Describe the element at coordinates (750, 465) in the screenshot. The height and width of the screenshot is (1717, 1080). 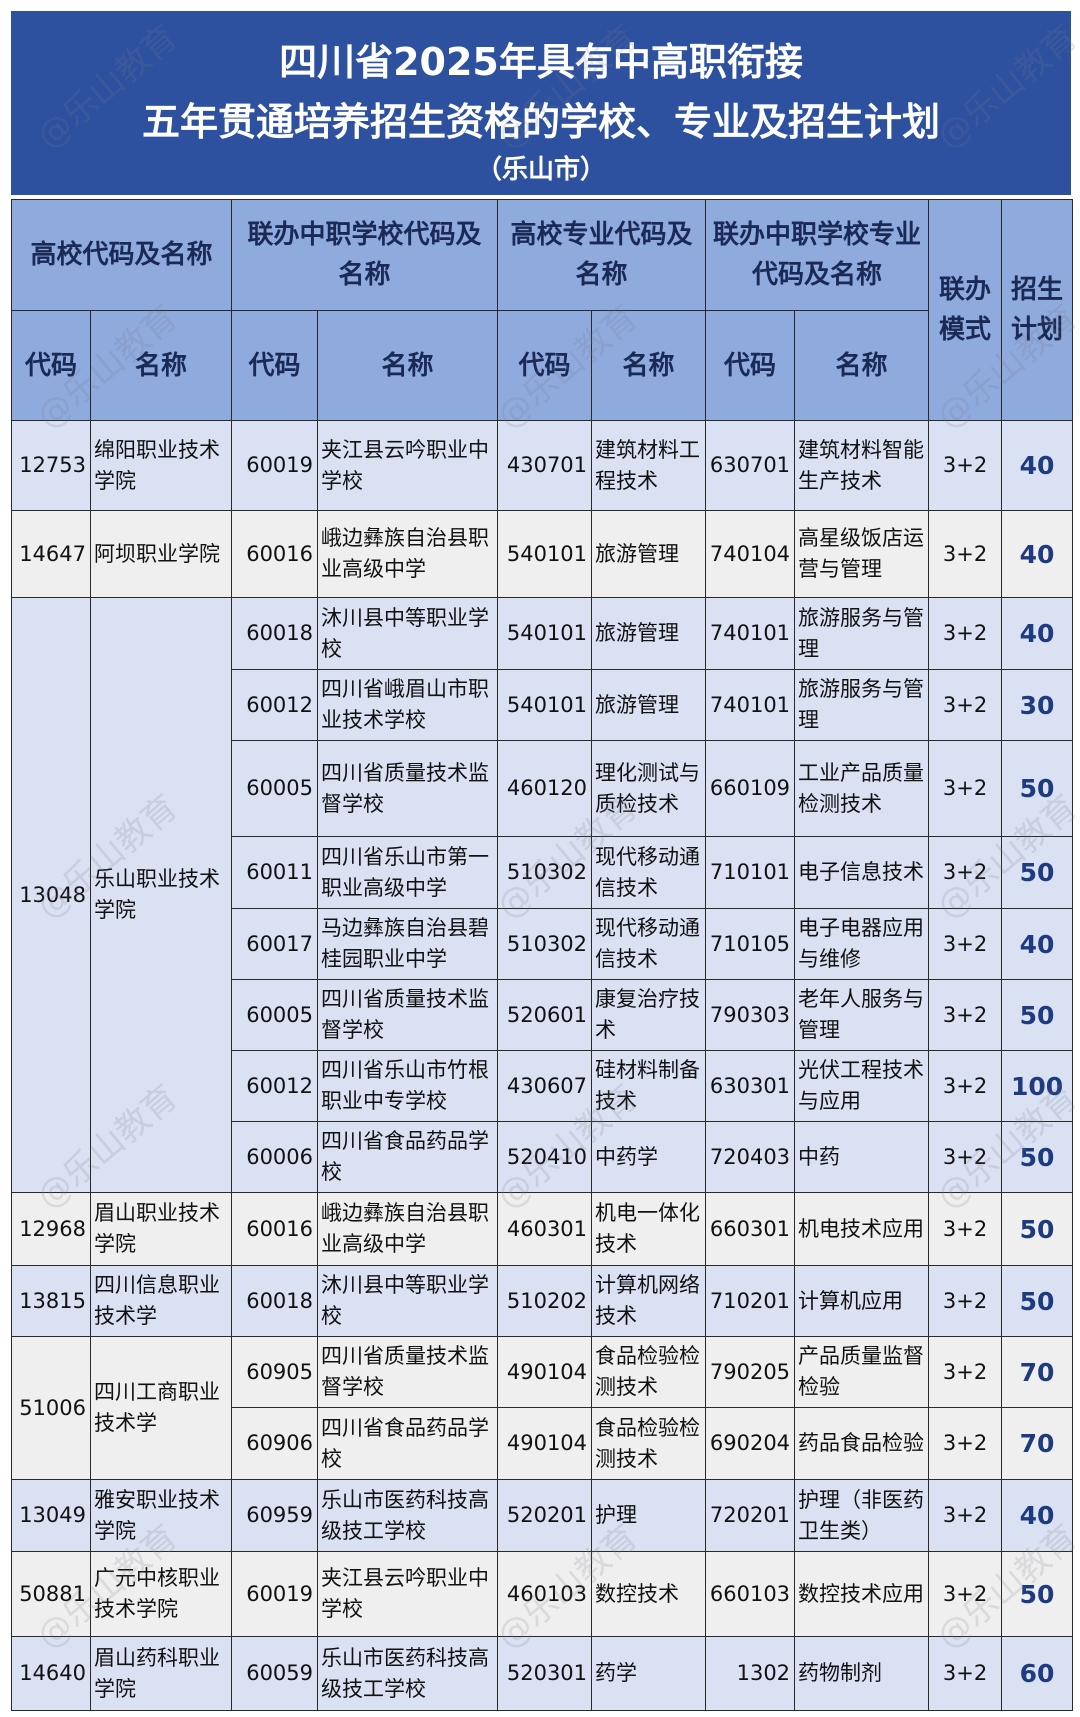
I see `partner-major-code: 630701` at that location.